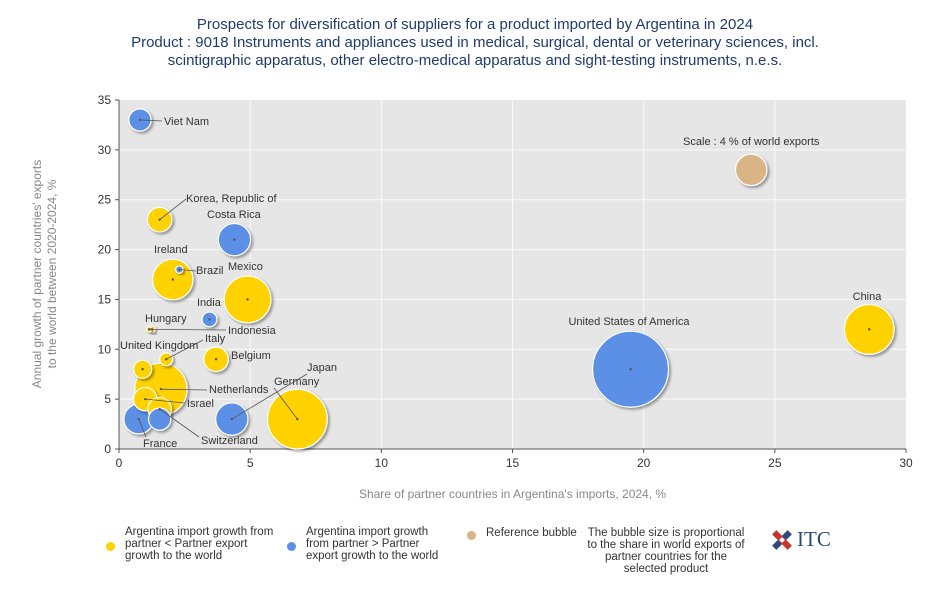 This screenshot has width=950, height=600. I want to click on bubble-center-brazil, so click(179, 269).